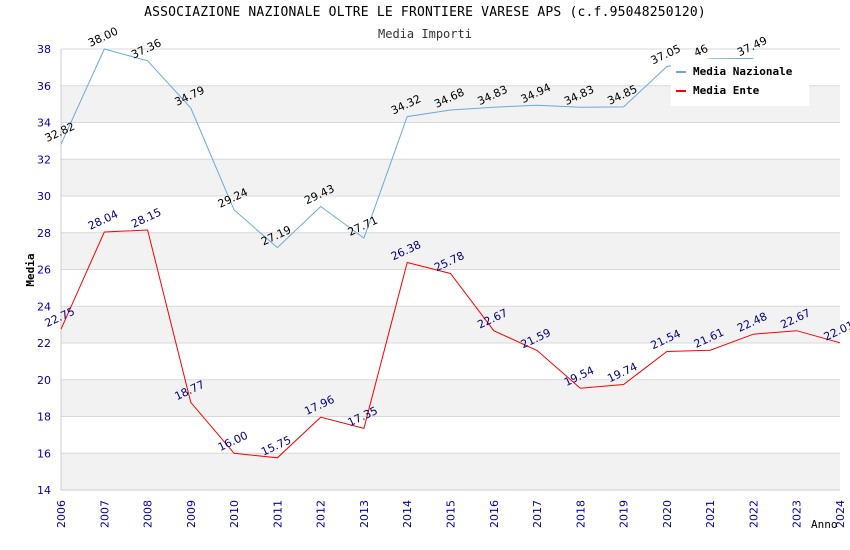 Image resolution: width=850 pixels, height=550 pixels. I want to click on x-tick-label: 2013, so click(364, 514).